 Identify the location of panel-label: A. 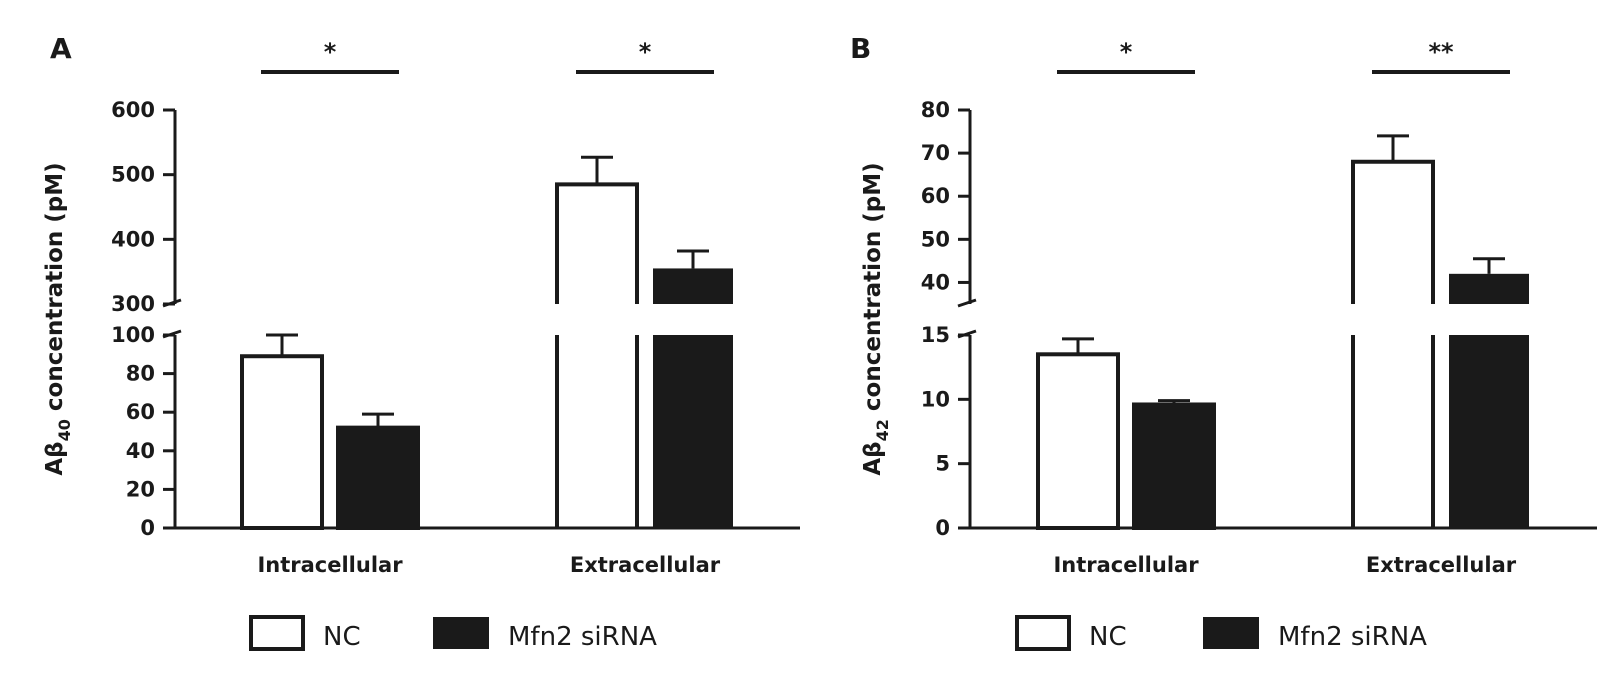
(61, 48).